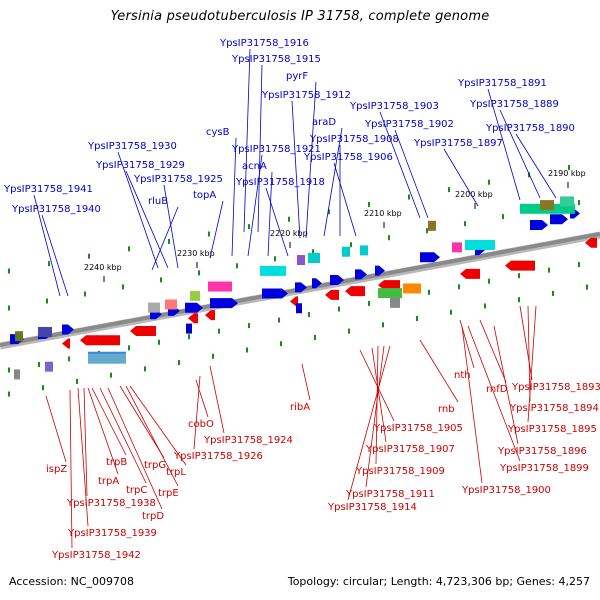  Describe the element at coordinates (542, 451) in the screenshot. I see `gene-label-bottom: YpsIP31758_1896` at that location.